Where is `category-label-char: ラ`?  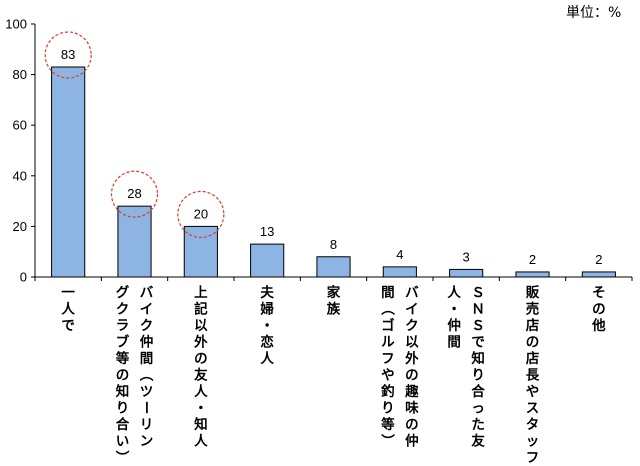
category-label-char: ラ is located at coordinates (123, 326).